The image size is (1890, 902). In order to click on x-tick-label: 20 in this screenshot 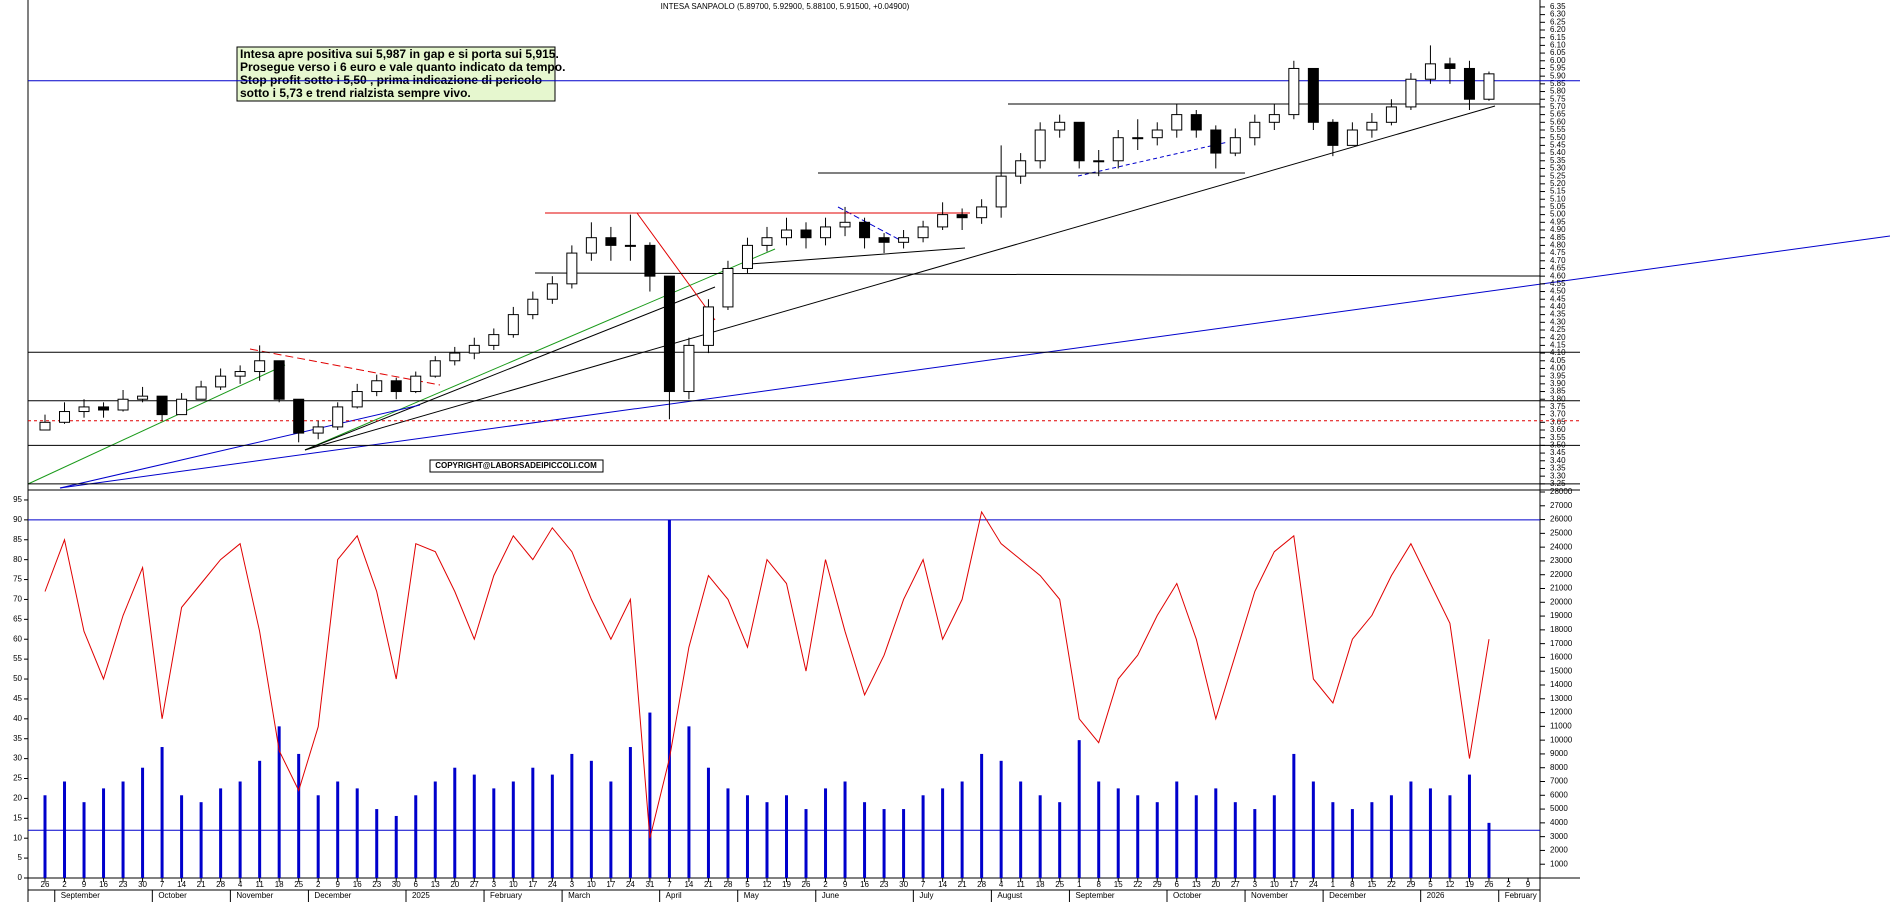, I will do `click(454, 884)`.